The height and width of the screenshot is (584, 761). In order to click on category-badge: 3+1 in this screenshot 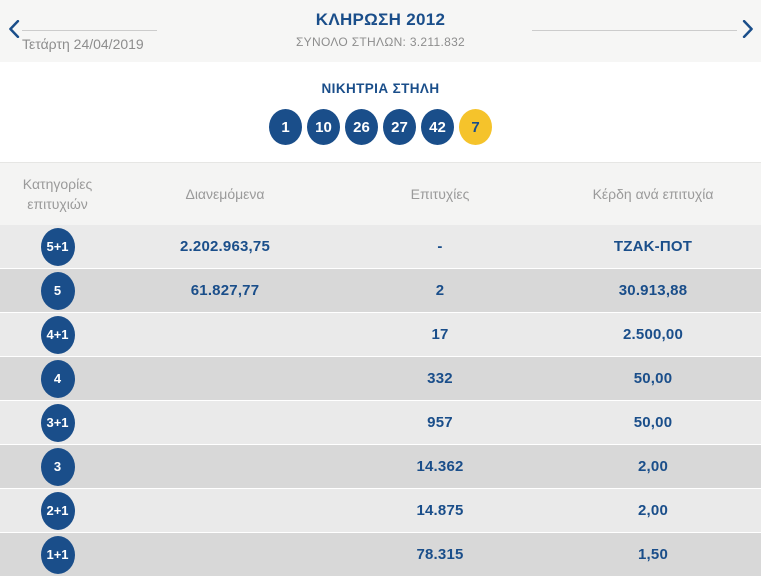, I will do `click(57, 422)`.